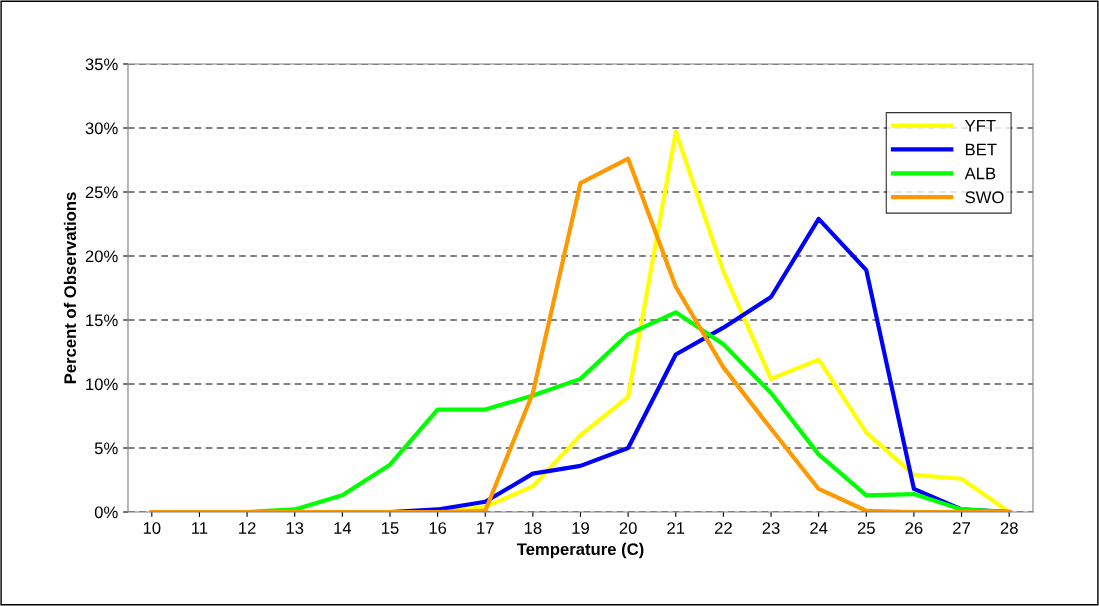 This screenshot has width=1099, height=606. I want to click on x-tick-label: 28, so click(1009, 528).